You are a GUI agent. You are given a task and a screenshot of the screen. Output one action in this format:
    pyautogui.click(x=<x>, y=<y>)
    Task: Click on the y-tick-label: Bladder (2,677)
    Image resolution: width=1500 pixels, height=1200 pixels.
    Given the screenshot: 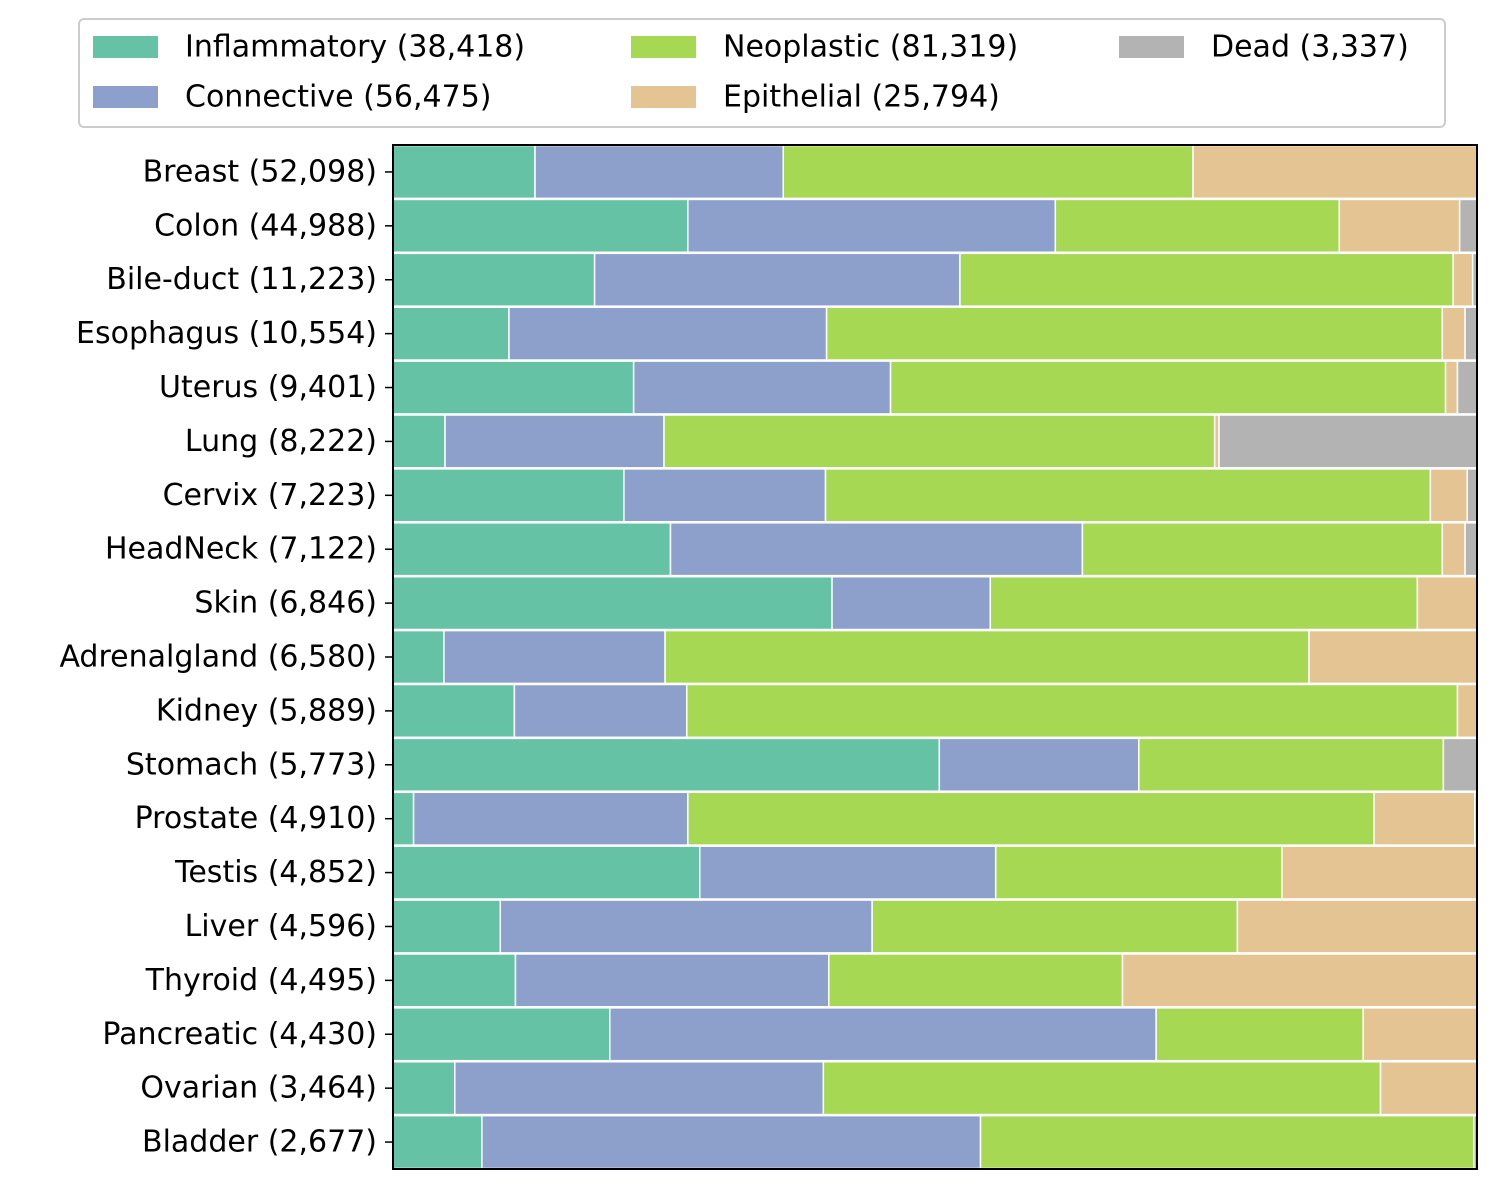 What is the action you would take?
    pyautogui.click(x=259, y=1142)
    